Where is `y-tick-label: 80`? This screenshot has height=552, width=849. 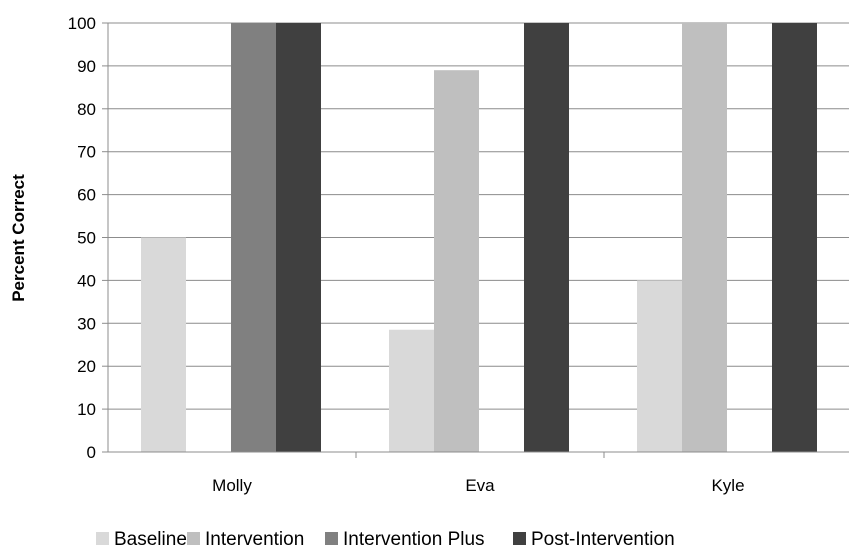
y-tick-label: 80 is located at coordinates (86, 109).